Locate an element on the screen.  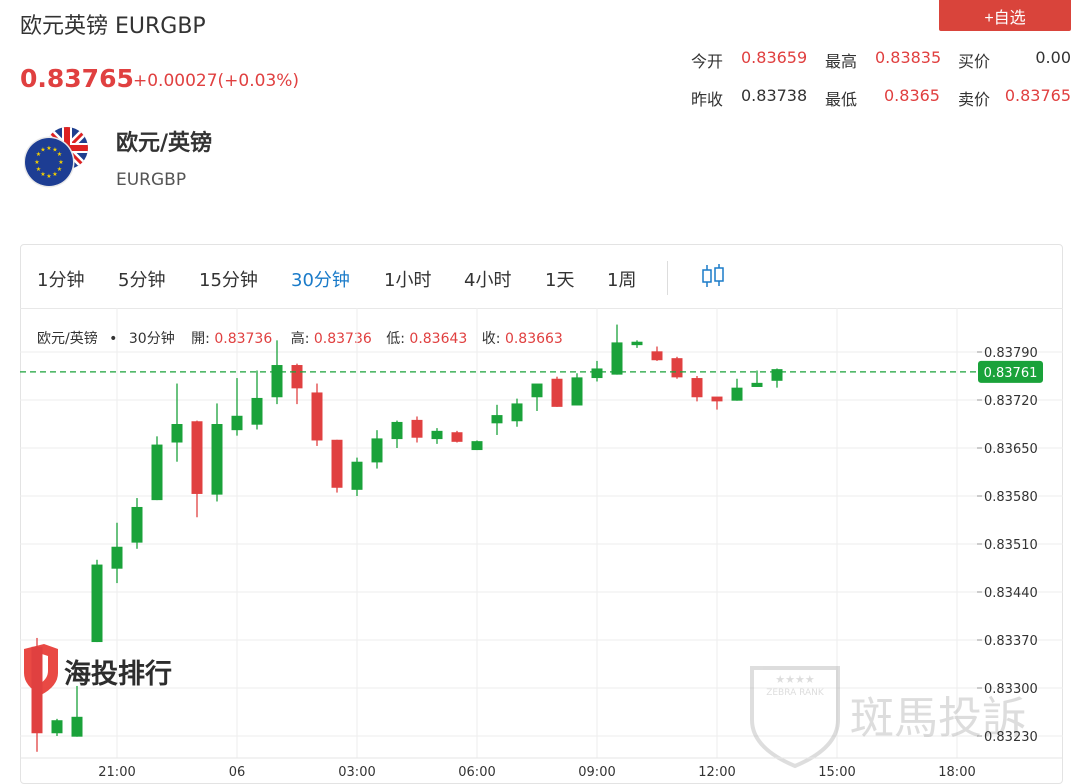
x-tick-label: 18:00 is located at coordinates (956, 772).